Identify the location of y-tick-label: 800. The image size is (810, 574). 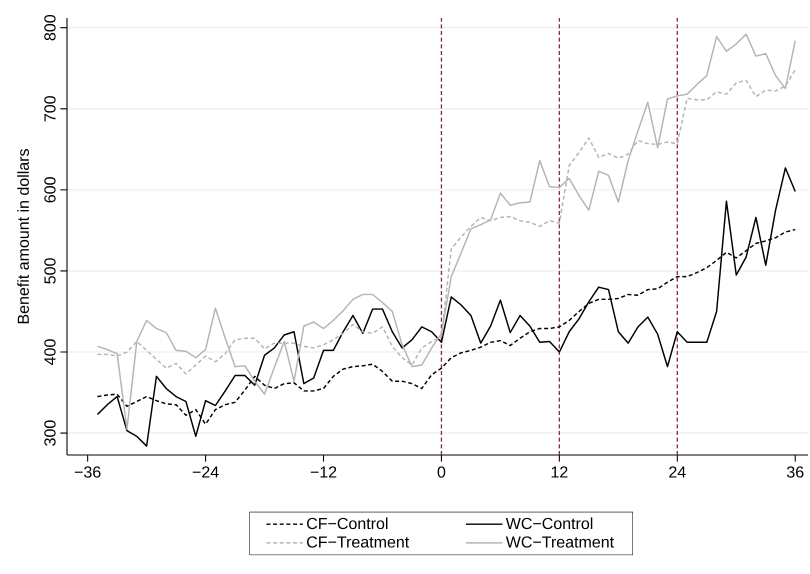
(50, 27).